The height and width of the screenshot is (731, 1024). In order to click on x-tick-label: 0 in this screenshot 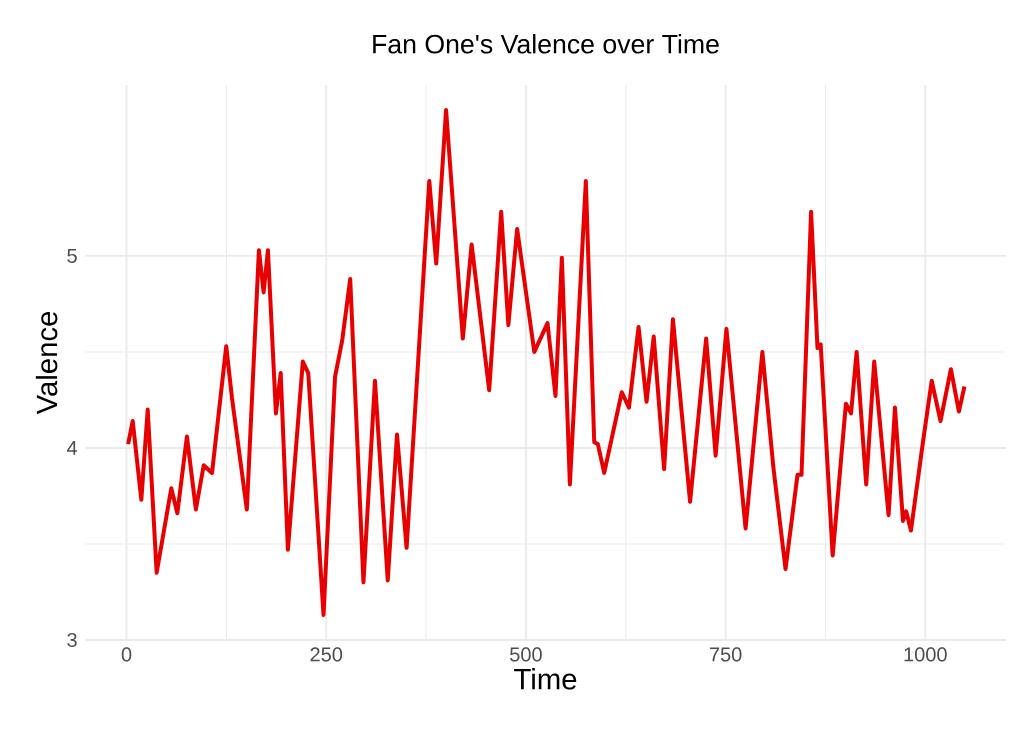, I will do `click(126, 654)`.